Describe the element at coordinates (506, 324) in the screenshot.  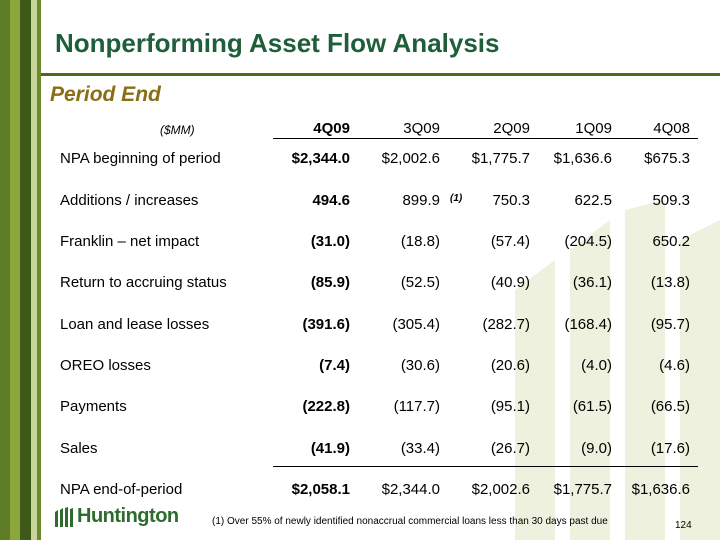
I see `table-cell: (282.7)` at that location.